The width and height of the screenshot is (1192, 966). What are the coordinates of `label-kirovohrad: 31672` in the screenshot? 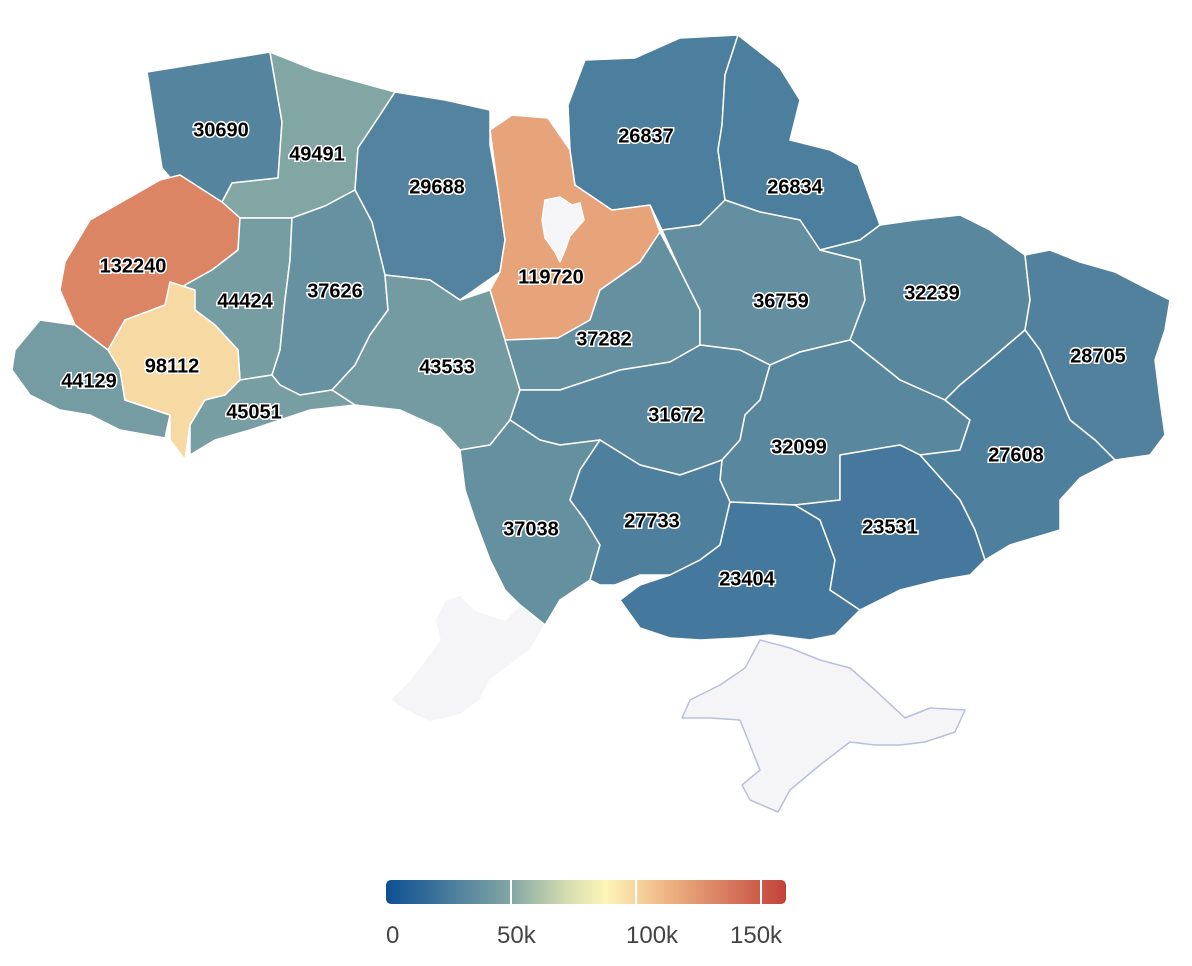 It's located at (676, 415).